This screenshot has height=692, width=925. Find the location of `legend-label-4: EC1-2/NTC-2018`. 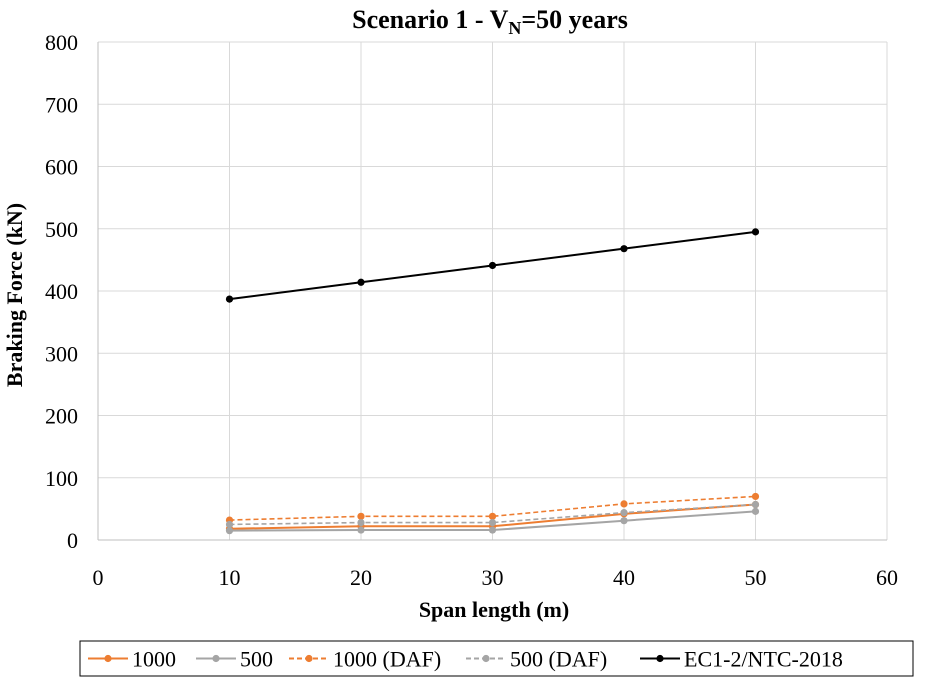

legend-label-4: EC1-2/NTC-2018 is located at coordinates (763, 659).